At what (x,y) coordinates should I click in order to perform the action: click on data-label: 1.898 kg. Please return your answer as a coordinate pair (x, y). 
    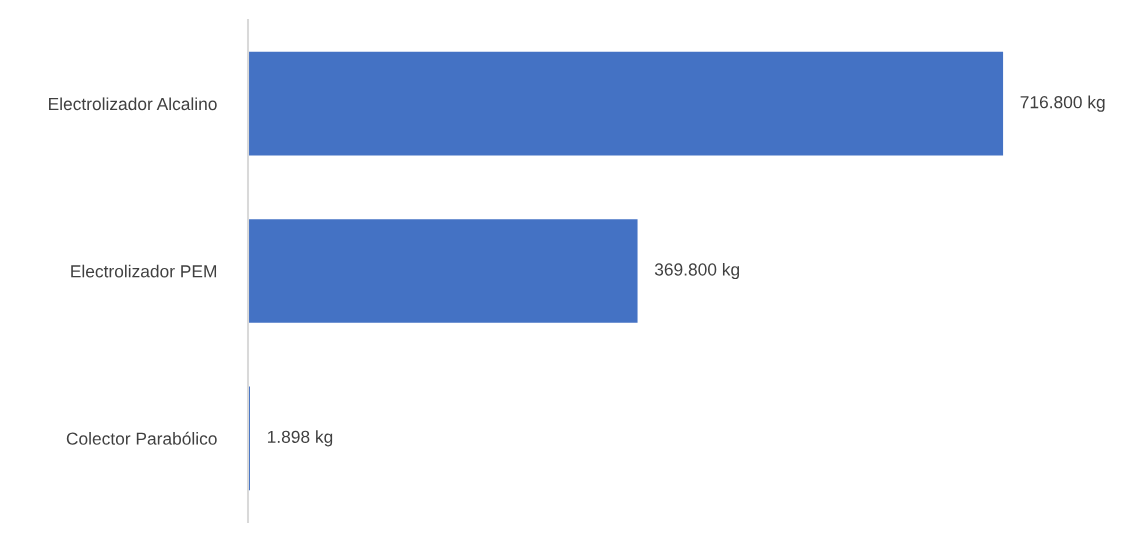
    Looking at the image, I should click on (300, 438).